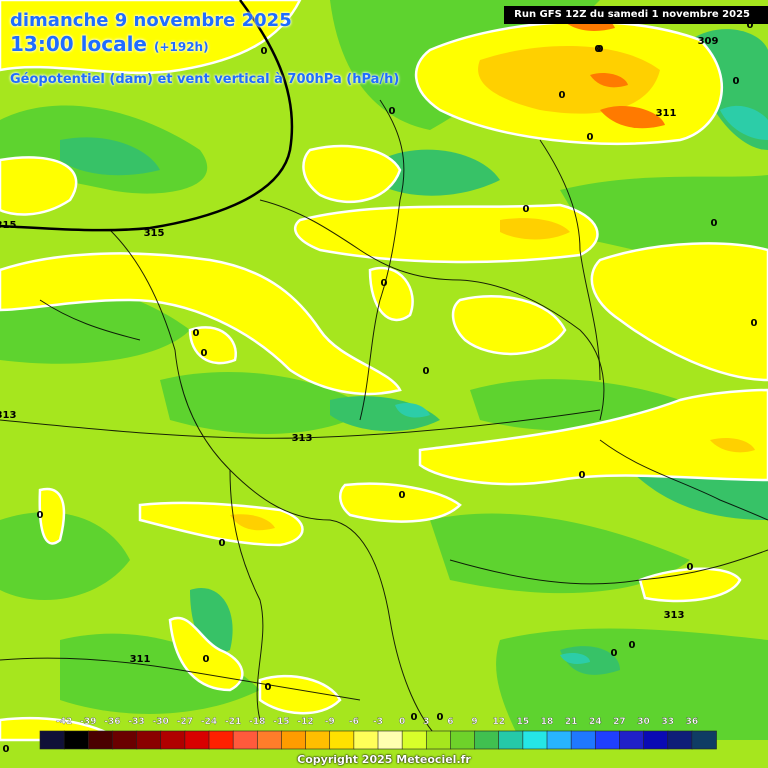 The height and width of the screenshot is (768, 768). What do you see at coordinates (78, 44) in the screenshot?
I see `forecast-hour: 13:00 locale` at bounding box center [78, 44].